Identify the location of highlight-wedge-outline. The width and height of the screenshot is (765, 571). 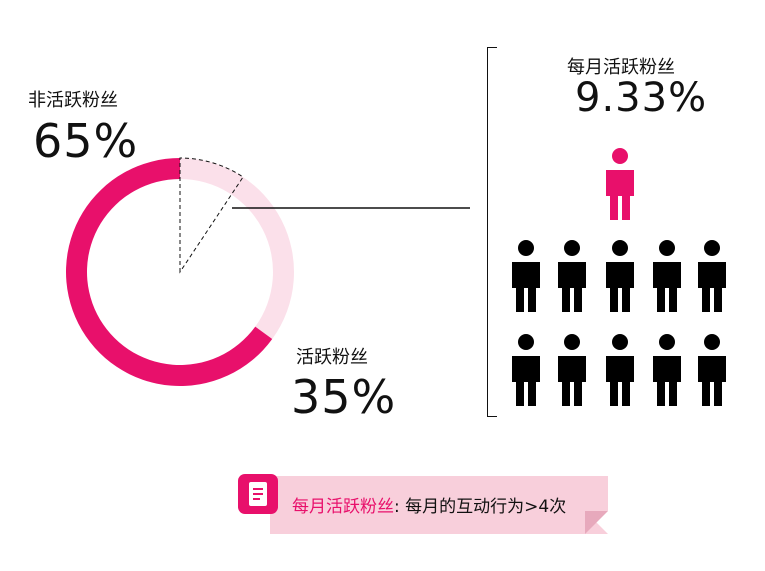
(211, 215).